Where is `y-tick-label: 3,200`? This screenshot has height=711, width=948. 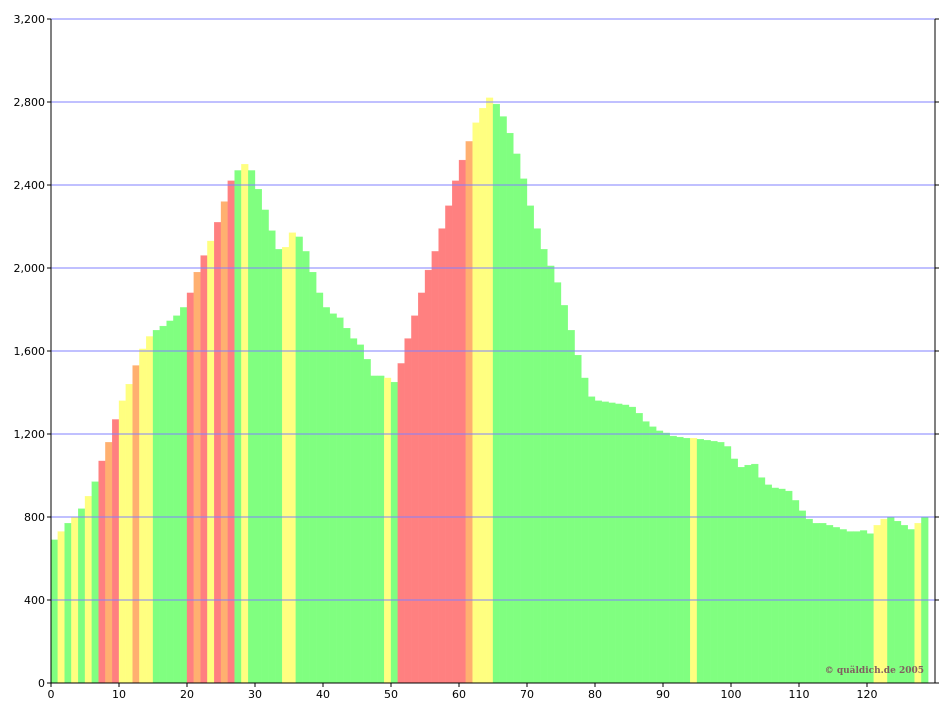
y-tick-label: 3,200 is located at coordinates (30, 19).